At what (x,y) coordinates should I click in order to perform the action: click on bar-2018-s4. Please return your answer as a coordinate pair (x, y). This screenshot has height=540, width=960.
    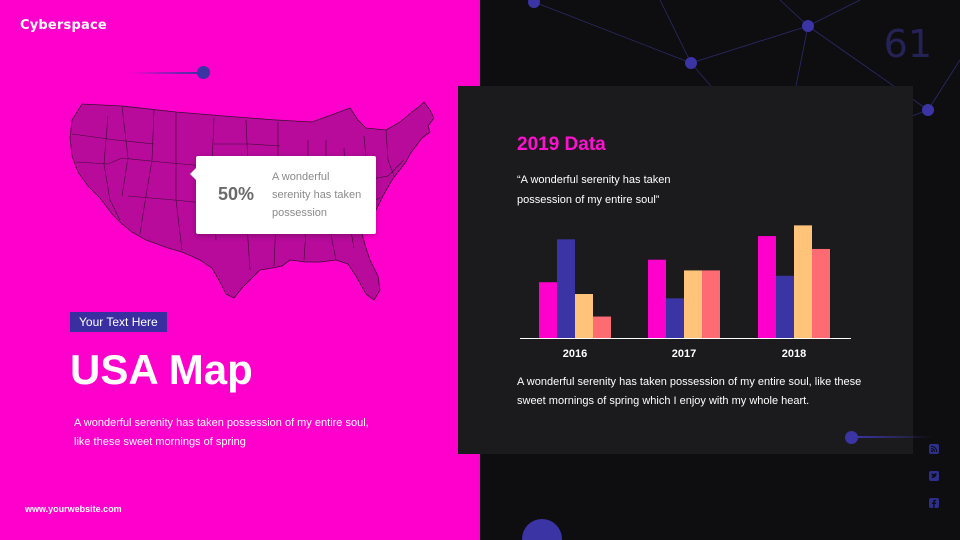
    Looking at the image, I should click on (821, 293).